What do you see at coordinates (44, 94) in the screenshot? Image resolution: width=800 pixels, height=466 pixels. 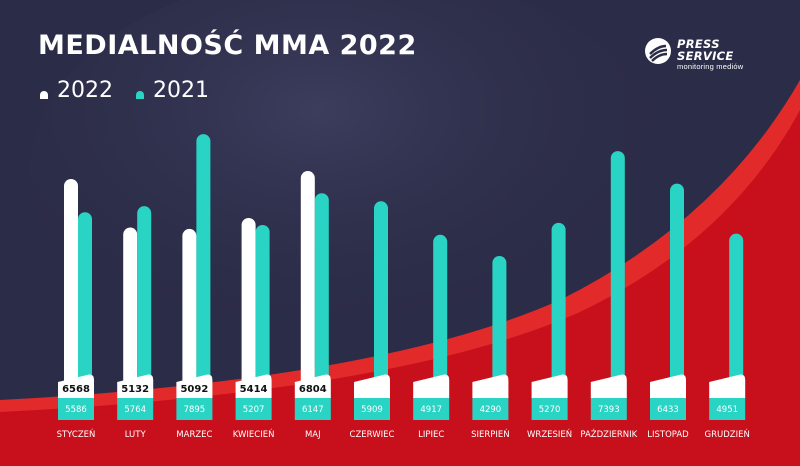 I see `legend-swatch-2022` at bounding box center [44, 94].